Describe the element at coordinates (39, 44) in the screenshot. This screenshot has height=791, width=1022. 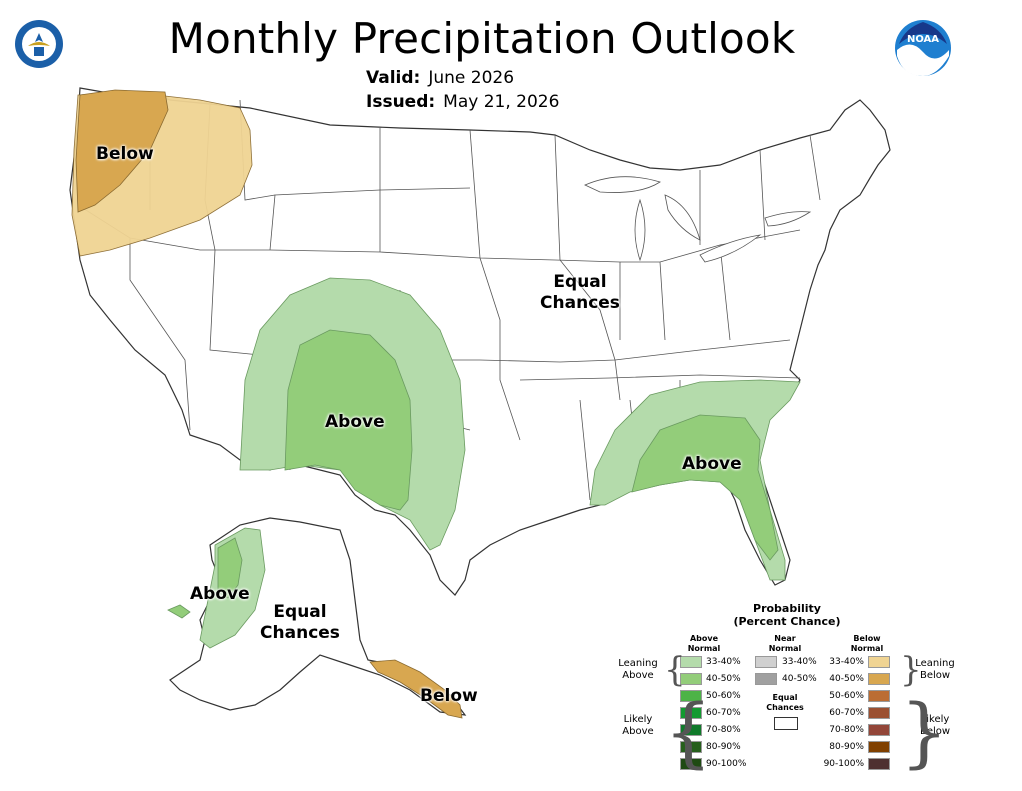
I see `doc-seal-icon` at that location.